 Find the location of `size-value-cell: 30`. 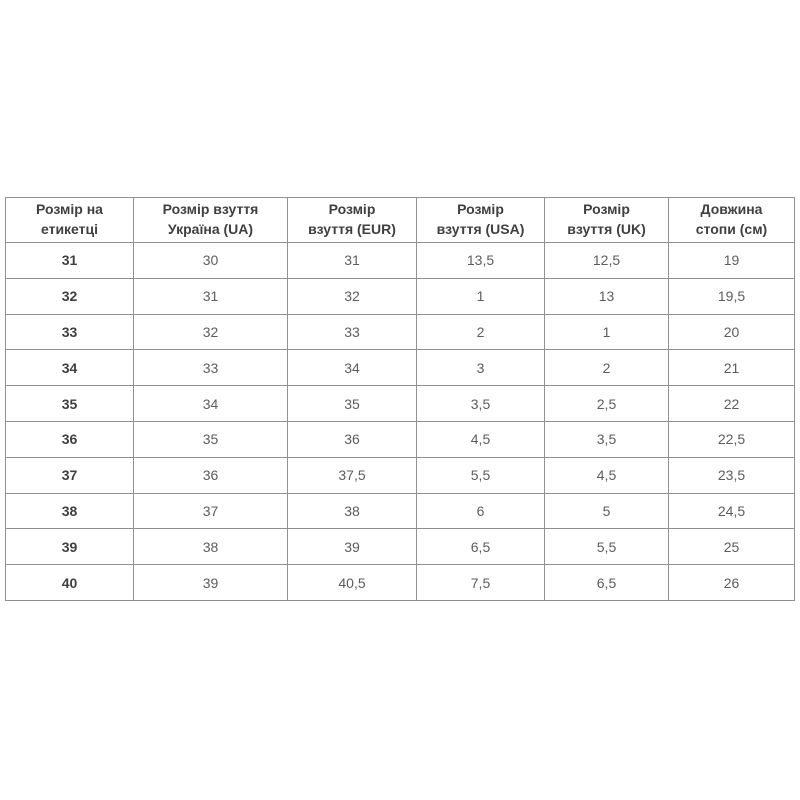

size-value-cell: 30 is located at coordinates (210, 260).